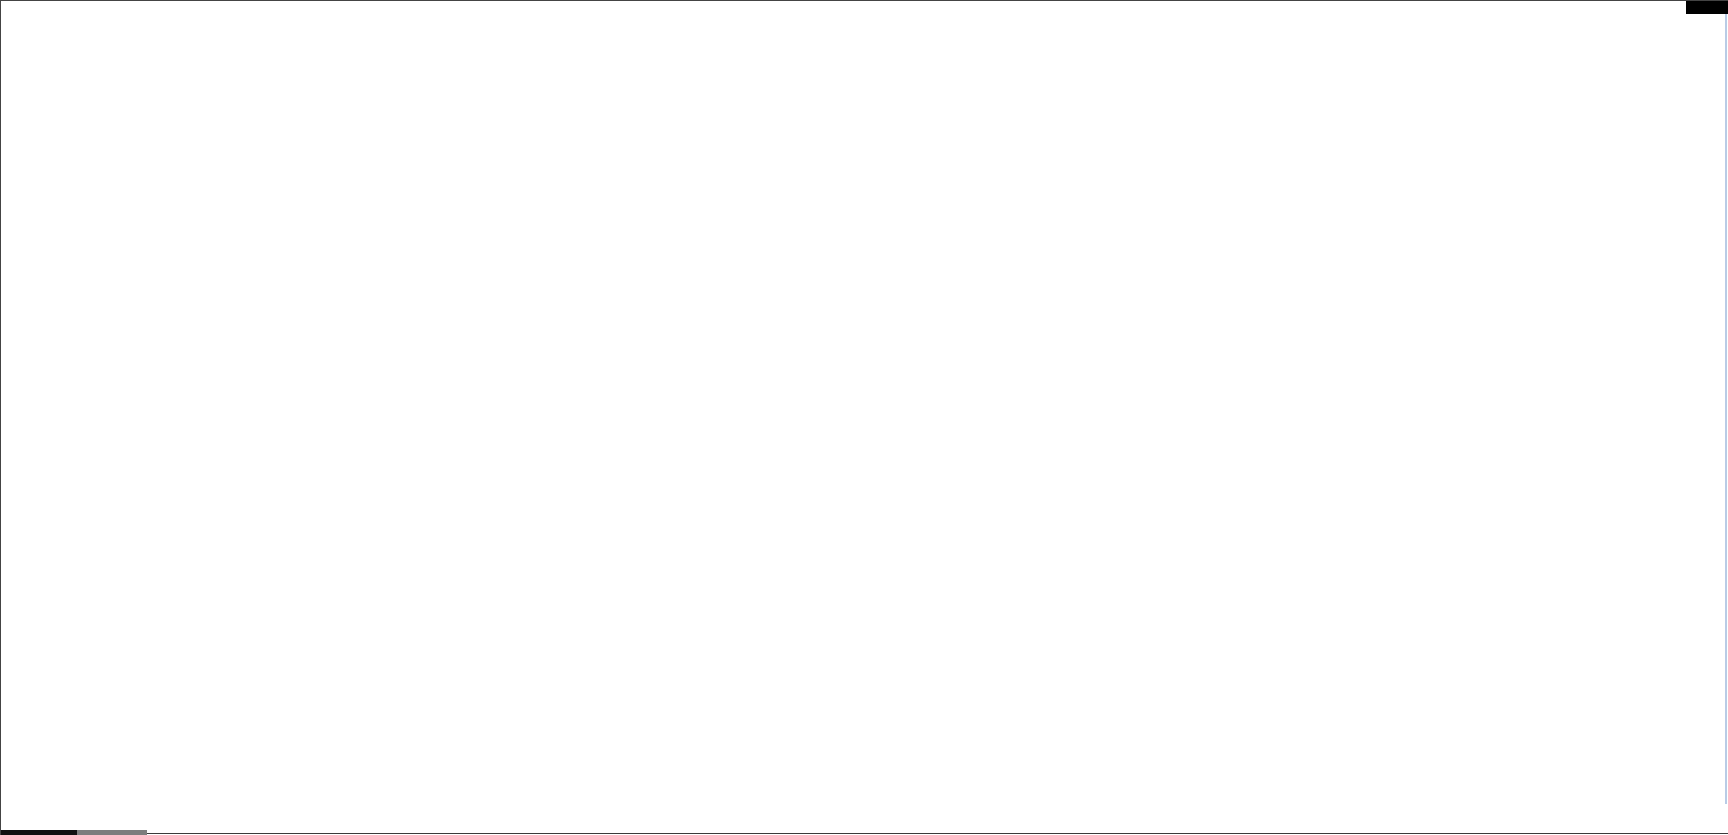  What do you see at coordinates (1726, 409) in the screenshot?
I see `right-scroll-strip` at bounding box center [1726, 409].